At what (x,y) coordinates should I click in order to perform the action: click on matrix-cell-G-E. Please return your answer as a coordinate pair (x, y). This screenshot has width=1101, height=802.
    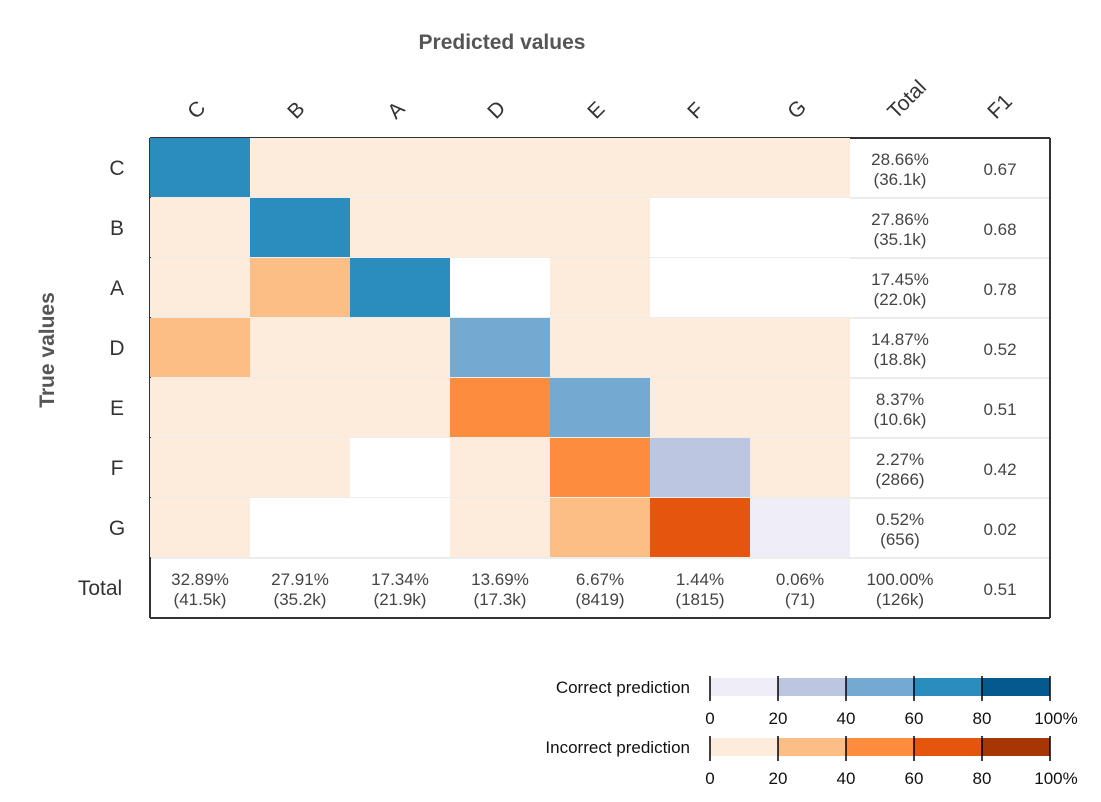
    Looking at the image, I should click on (600, 527).